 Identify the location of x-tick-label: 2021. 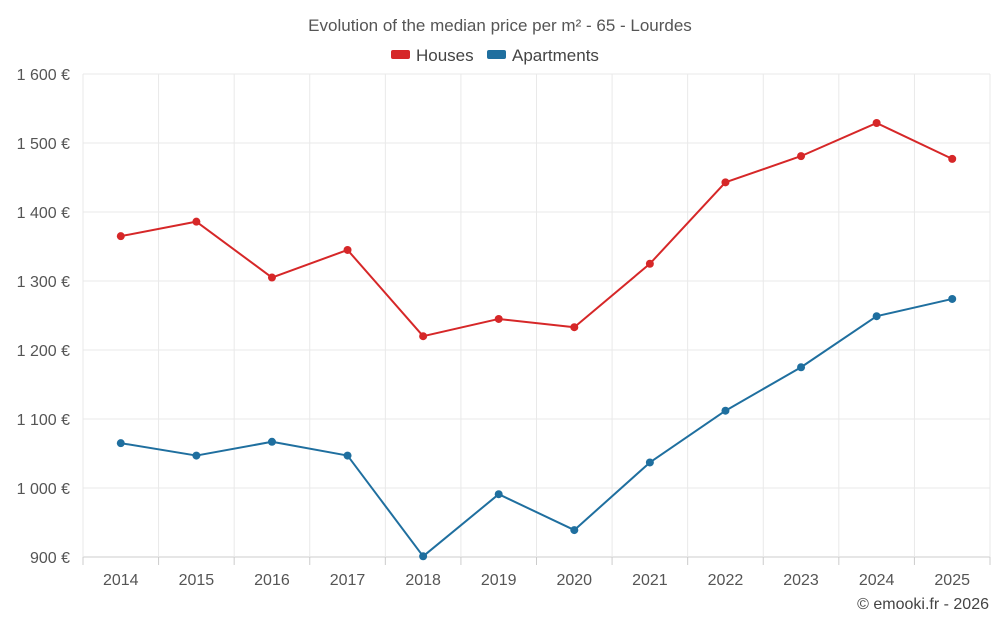
(650, 580).